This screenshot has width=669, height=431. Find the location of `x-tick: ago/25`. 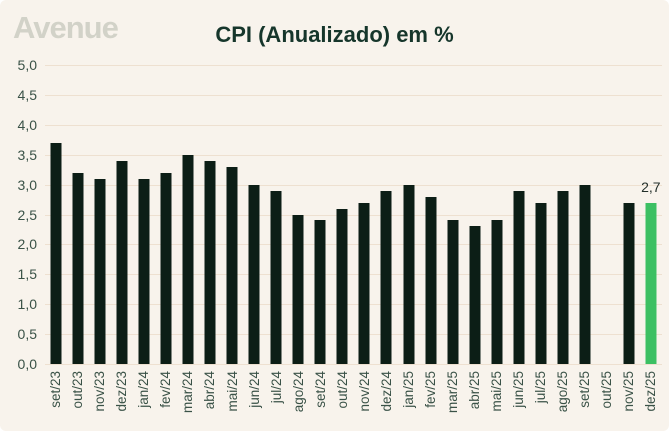

x-tick: ago/25 is located at coordinates (563, 399).